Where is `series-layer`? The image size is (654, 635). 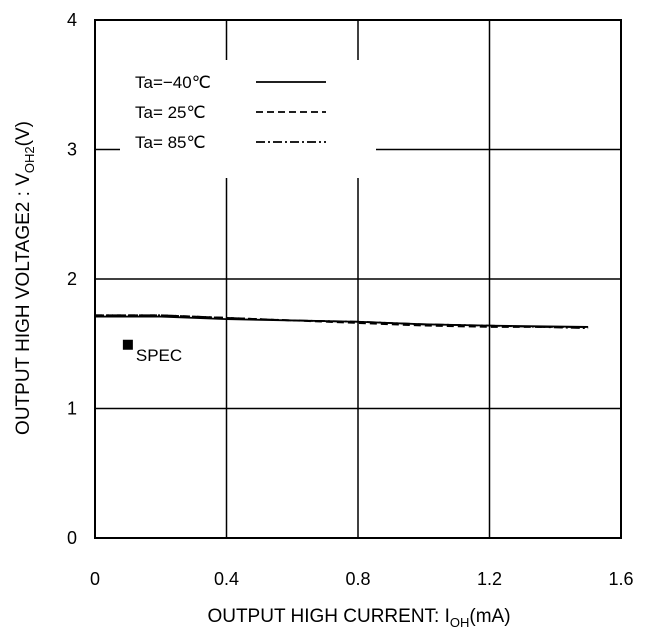 series-layer is located at coordinates (342, 322).